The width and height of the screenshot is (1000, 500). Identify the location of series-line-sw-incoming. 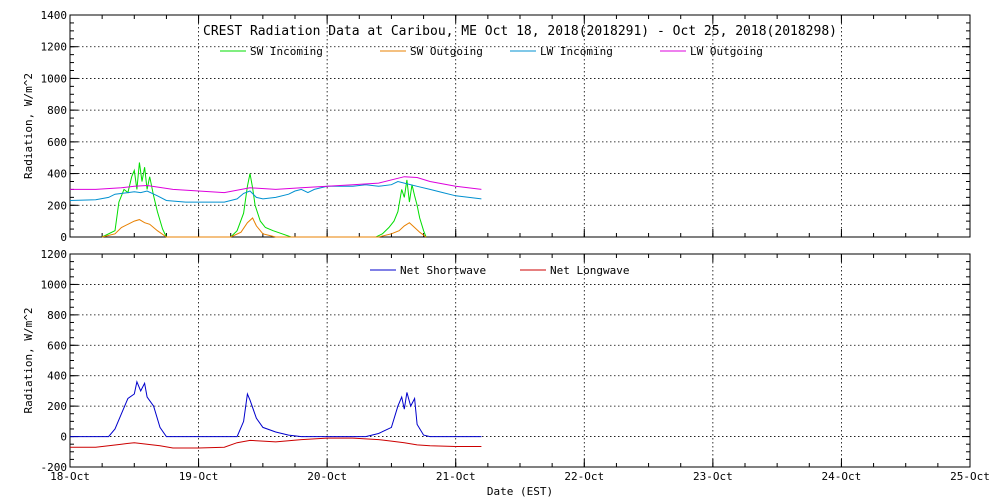
(264, 200).